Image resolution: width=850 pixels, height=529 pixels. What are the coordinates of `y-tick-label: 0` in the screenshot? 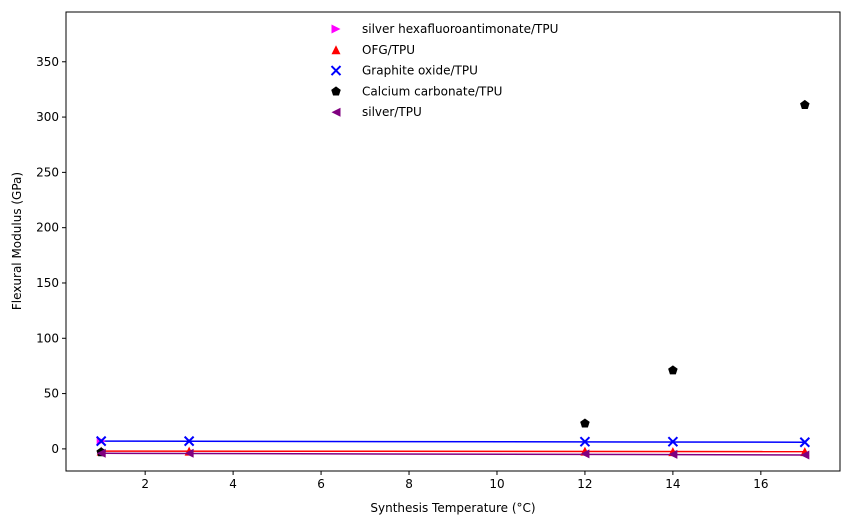 It's located at (55, 449).